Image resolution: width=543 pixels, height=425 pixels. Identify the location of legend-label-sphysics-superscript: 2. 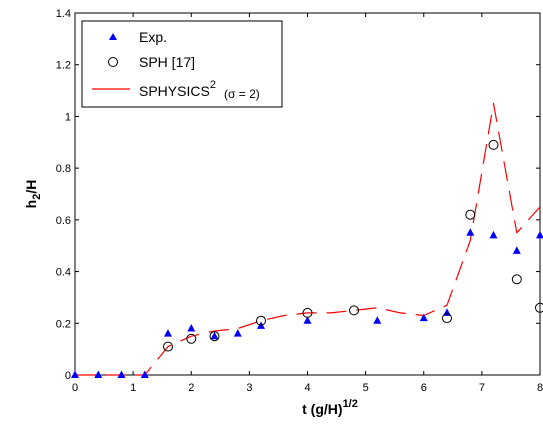
(213, 85).